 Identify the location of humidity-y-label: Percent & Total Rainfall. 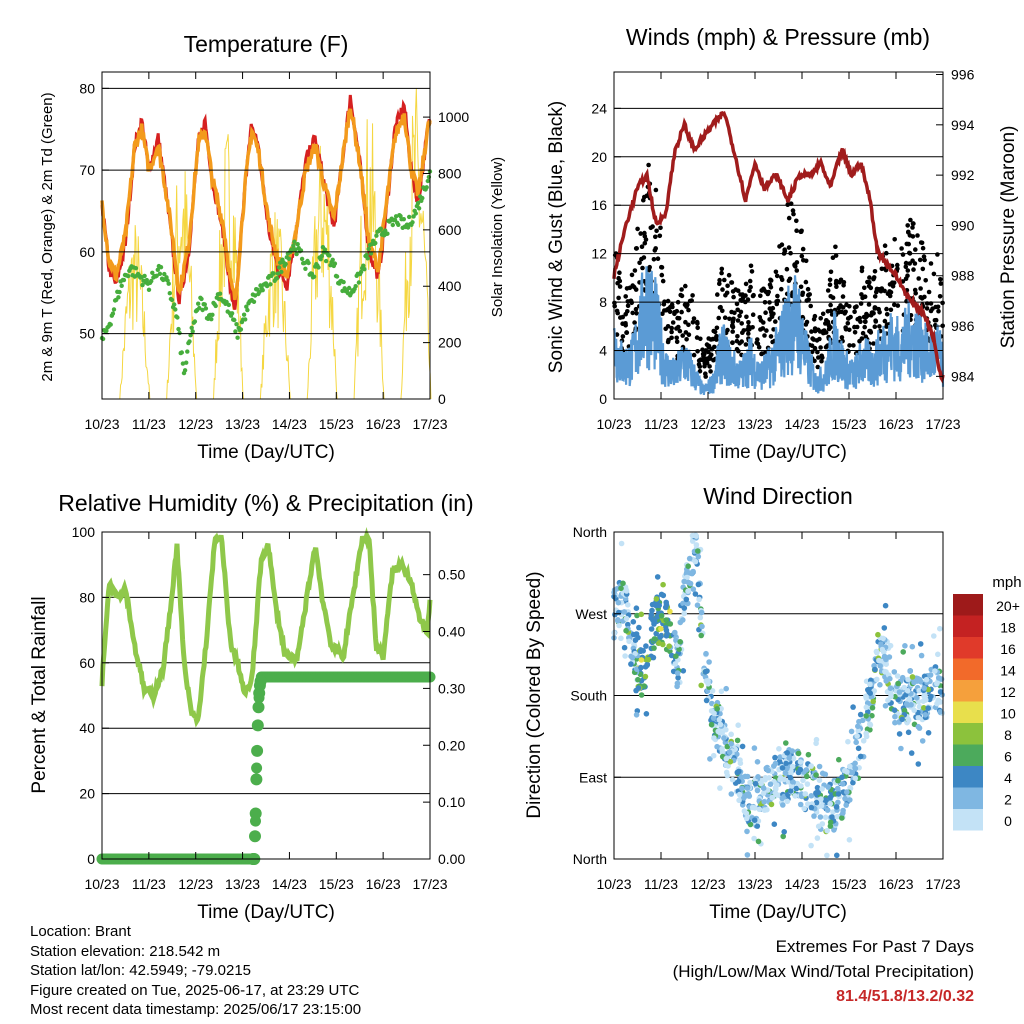
(39, 694).